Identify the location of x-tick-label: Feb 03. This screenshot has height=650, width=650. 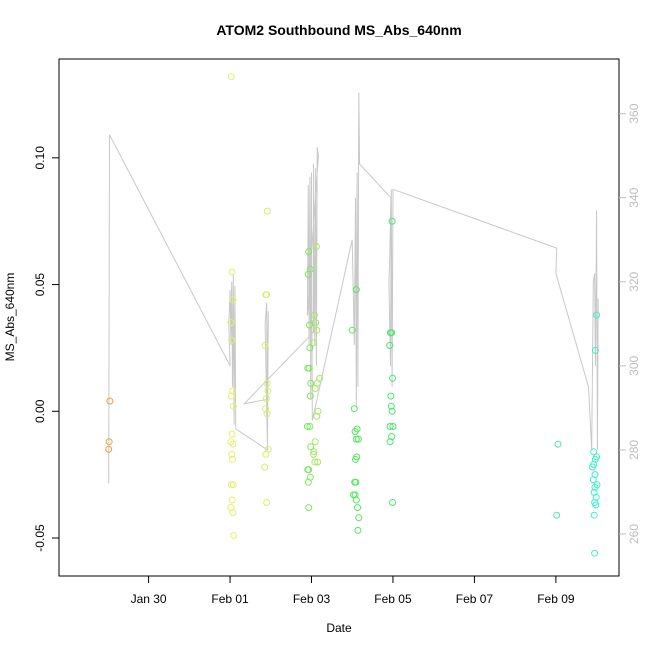
(312, 599).